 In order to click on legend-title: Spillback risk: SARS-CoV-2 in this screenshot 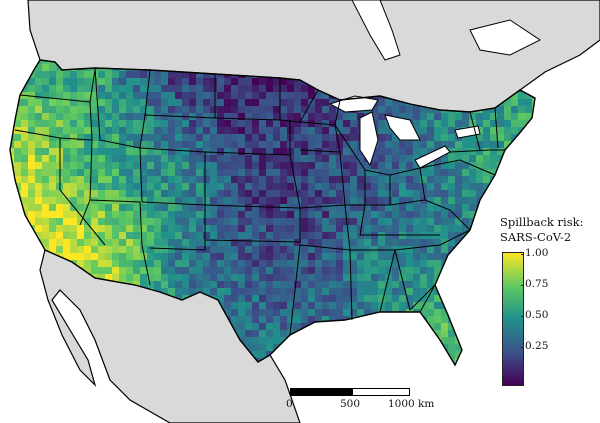, I will do `click(541, 230)`.